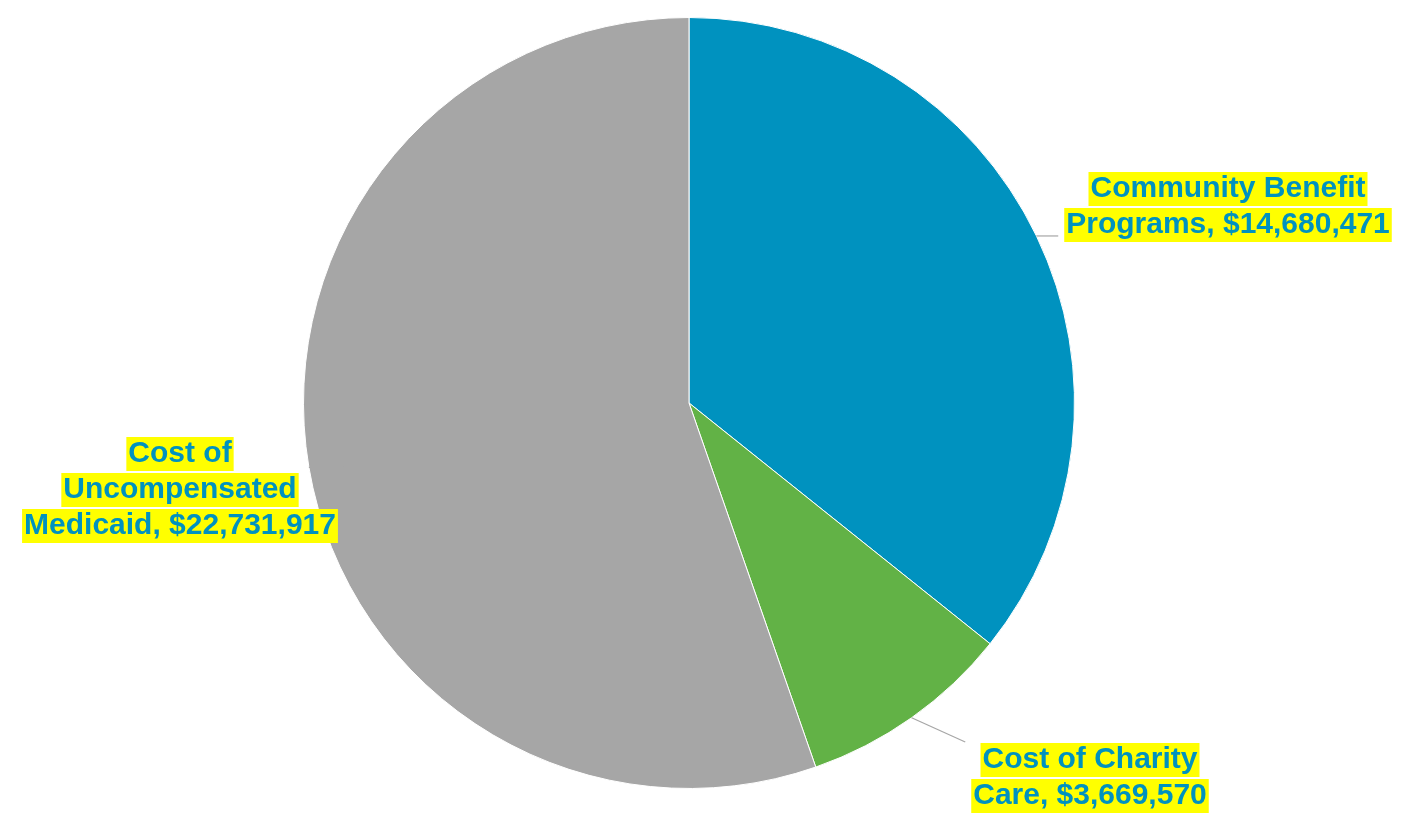  Describe the element at coordinates (1090, 776) in the screenshot. I see `slice-label: Cost of Charity Care, $3,669,570` at that location.